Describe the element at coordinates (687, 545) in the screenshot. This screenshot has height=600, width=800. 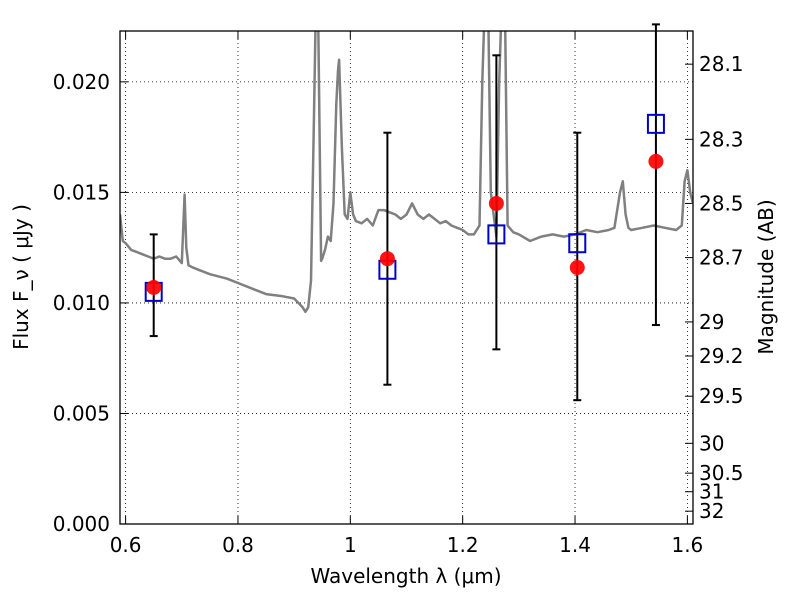
I see `x-tick-label: 1.6` at that location.